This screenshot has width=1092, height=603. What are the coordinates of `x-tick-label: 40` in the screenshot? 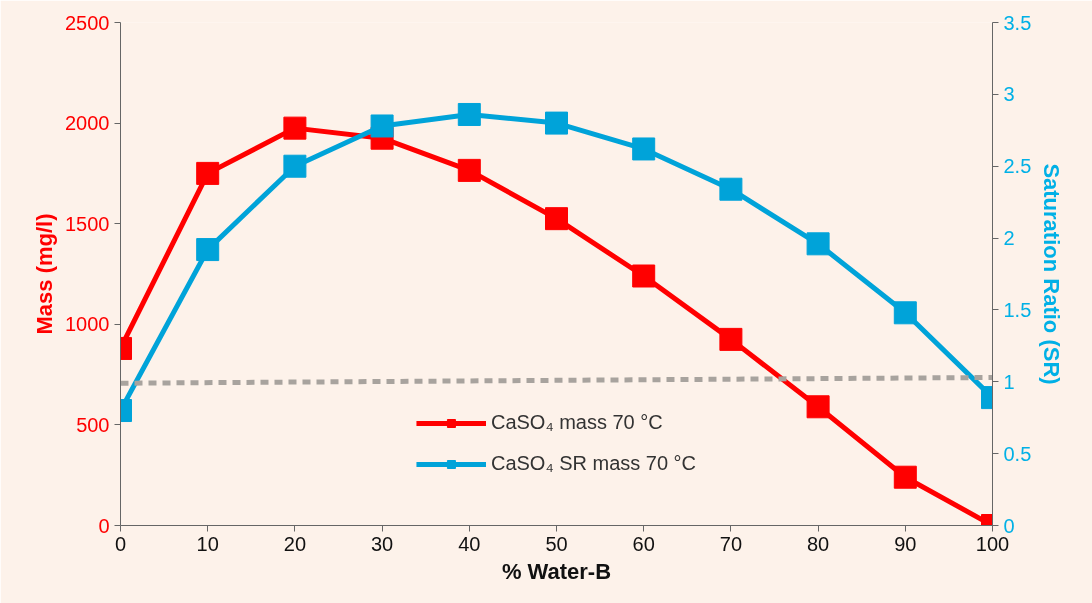 It's located at (469, 543).